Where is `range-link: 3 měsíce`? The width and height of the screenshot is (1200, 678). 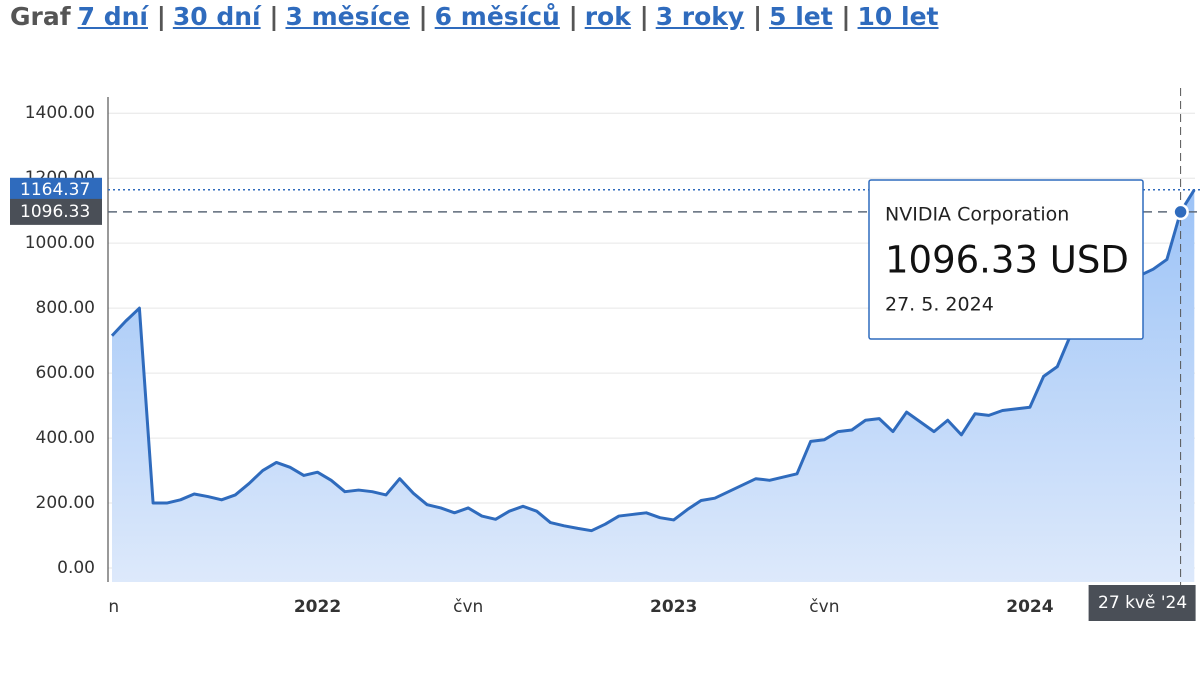 range-link: 3 měsíce is located at coordinates (347, 16).